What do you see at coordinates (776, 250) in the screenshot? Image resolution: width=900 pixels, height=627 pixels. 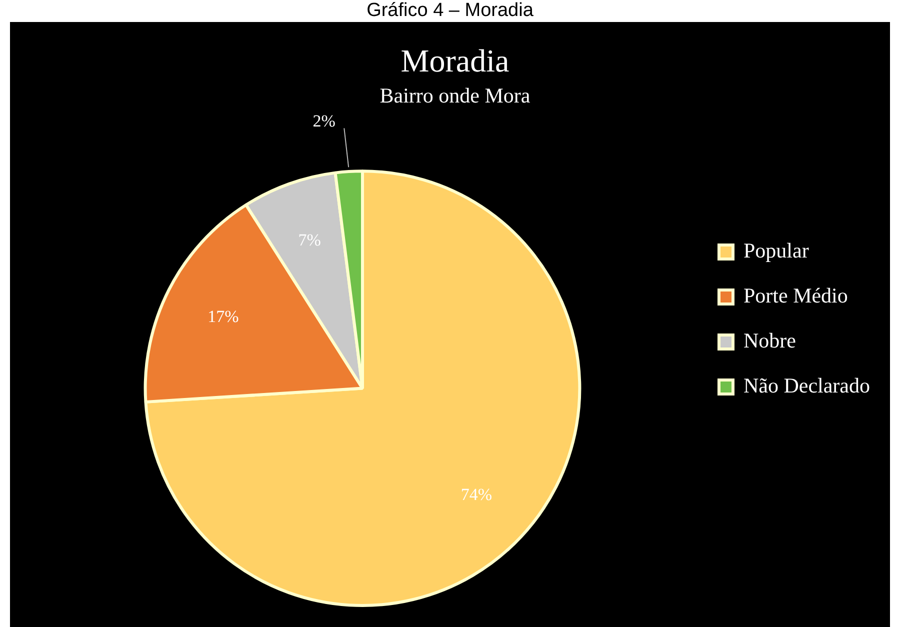 I see `legend-label: Popular` at bounding box center [776, 250].